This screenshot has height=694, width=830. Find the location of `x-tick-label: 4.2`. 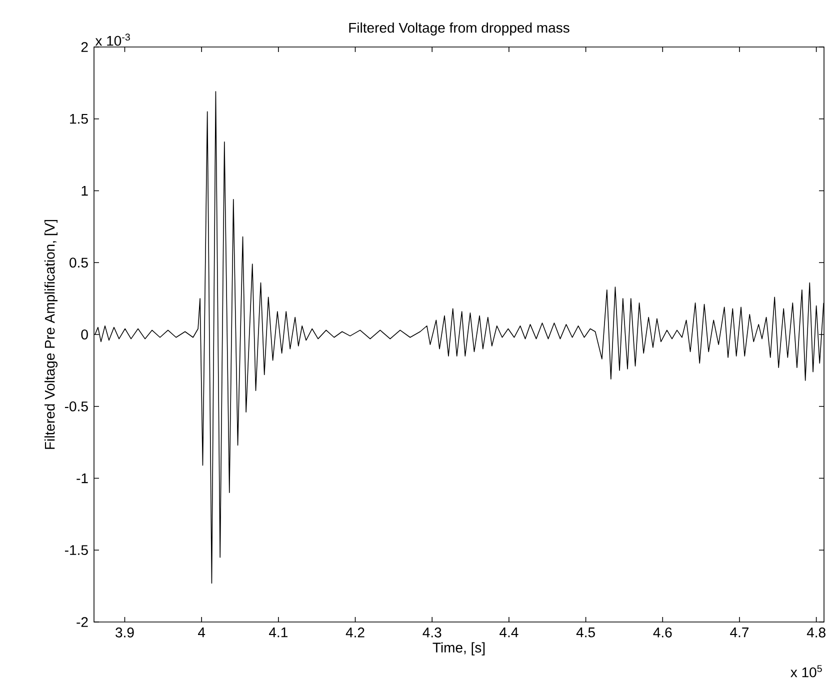

x-tick-label: 4.2 is located at coordinates (355, 633).